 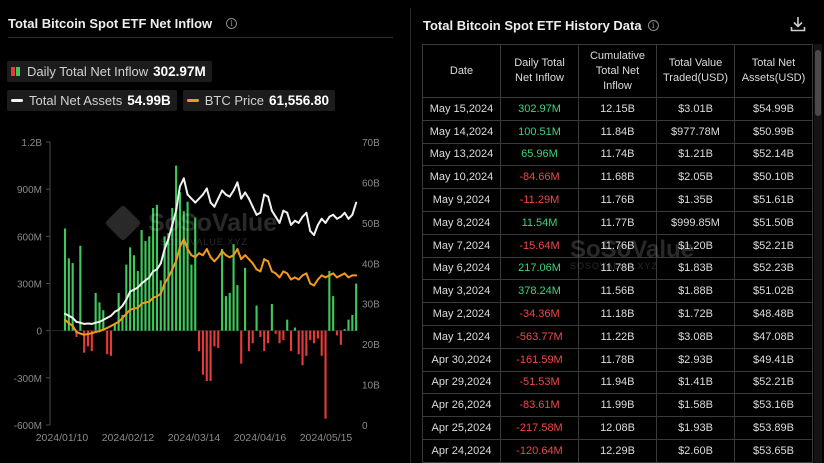 What do you see at coordinates (617, 382) in the screenshot?
I see `table-row: Apr 29,2024 -51.53M 11.94B $1.41B $52.21B` at bounding box center [617, 382].